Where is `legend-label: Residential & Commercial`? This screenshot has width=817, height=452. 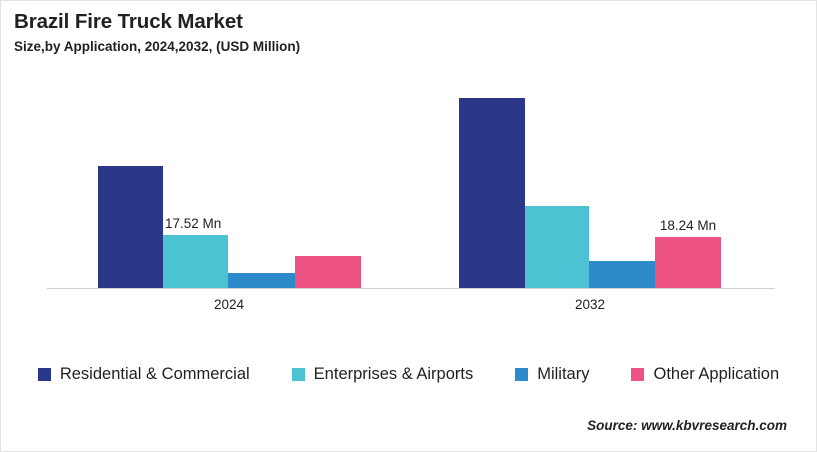
legend-label: Residential & Commercial is located at coordinates (154, 374).